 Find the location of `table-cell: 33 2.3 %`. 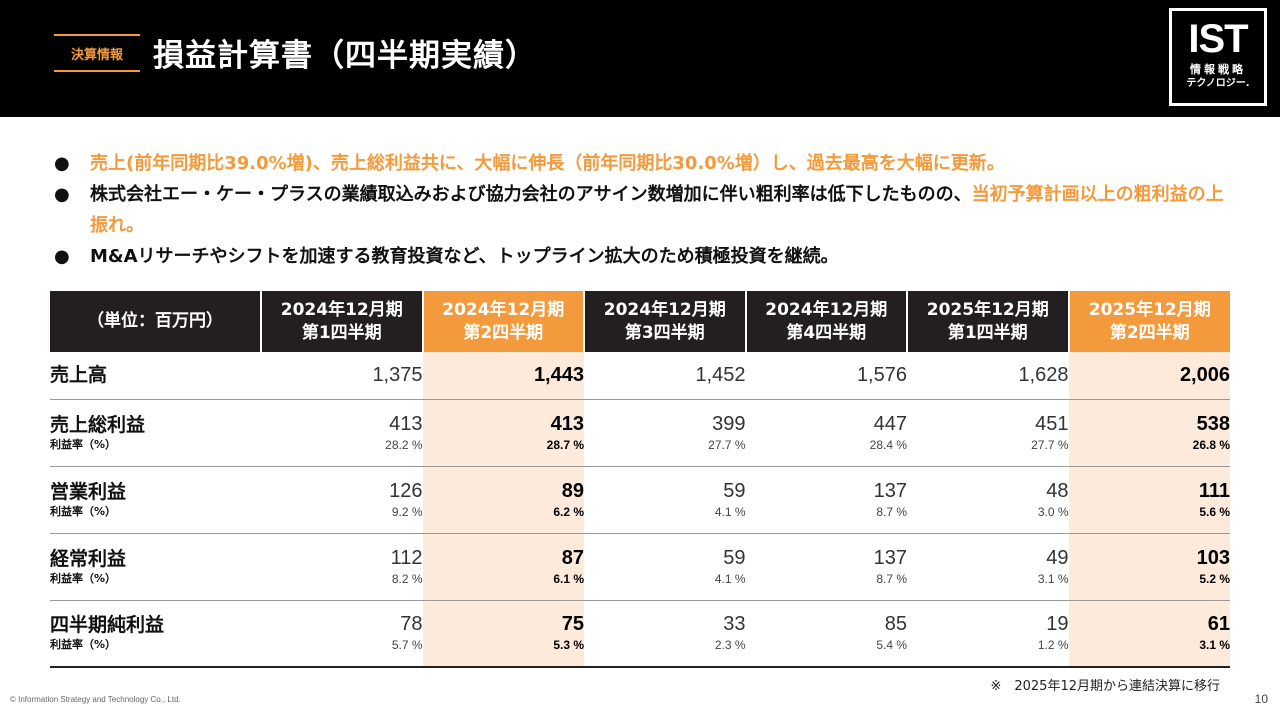

table-cell: 33 2.3 % is located at coordinates (665, 634).